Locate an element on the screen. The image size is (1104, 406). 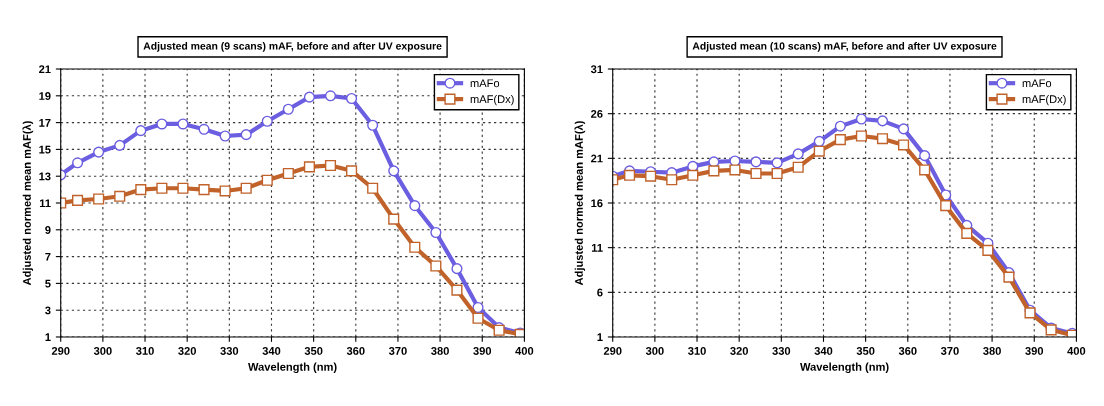
y-tick-label: 7 is located at coordinates (48, 256).